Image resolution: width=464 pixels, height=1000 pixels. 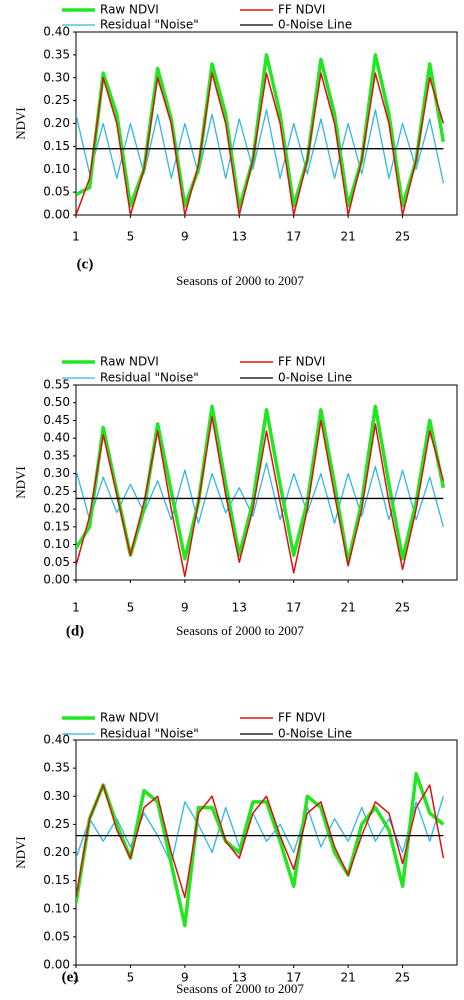 What do you see at coordinates (70, 977) in the screenshot?
I see `panel-label: (e)` at bounding box center [70, 977].